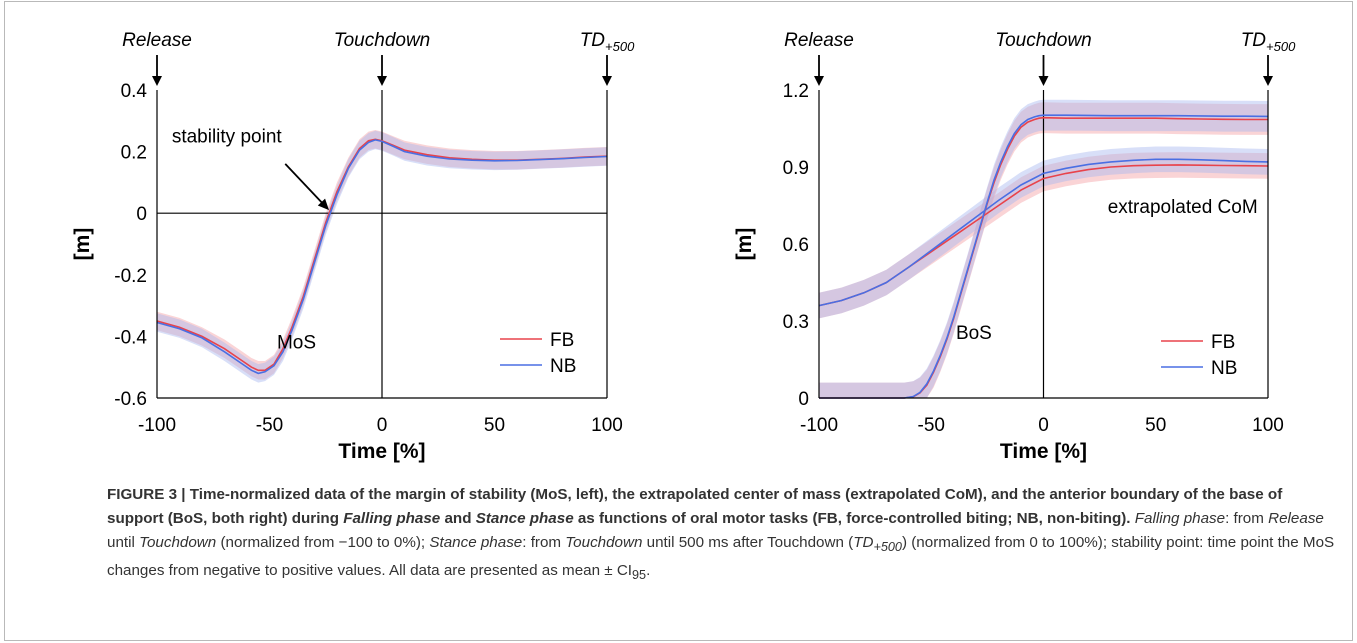 Image resolution: width=1357 pixels, height=643 pixels. What do you see at coordinates (796, 245) in the screenshot?
I see `y-tick-label: 0.6` at bounding box center [796, 245].